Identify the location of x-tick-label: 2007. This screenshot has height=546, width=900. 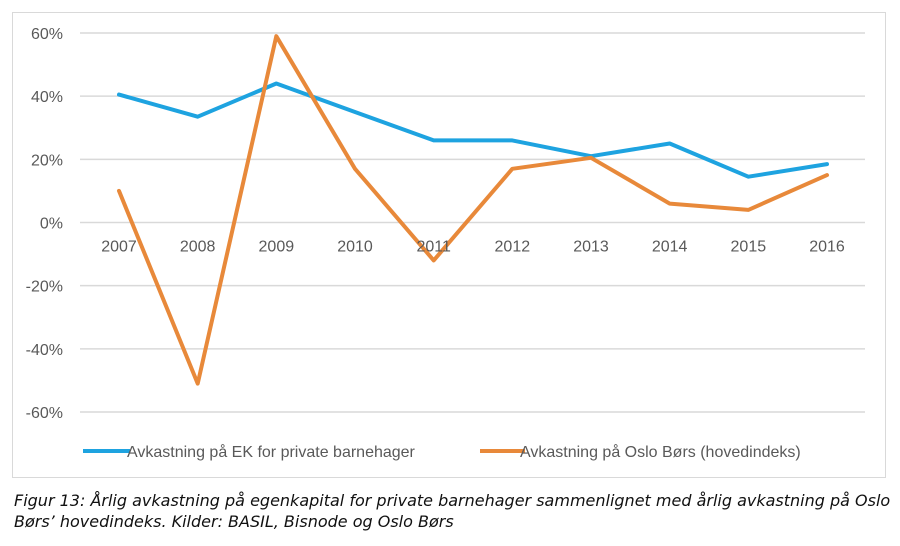
(119, 247).